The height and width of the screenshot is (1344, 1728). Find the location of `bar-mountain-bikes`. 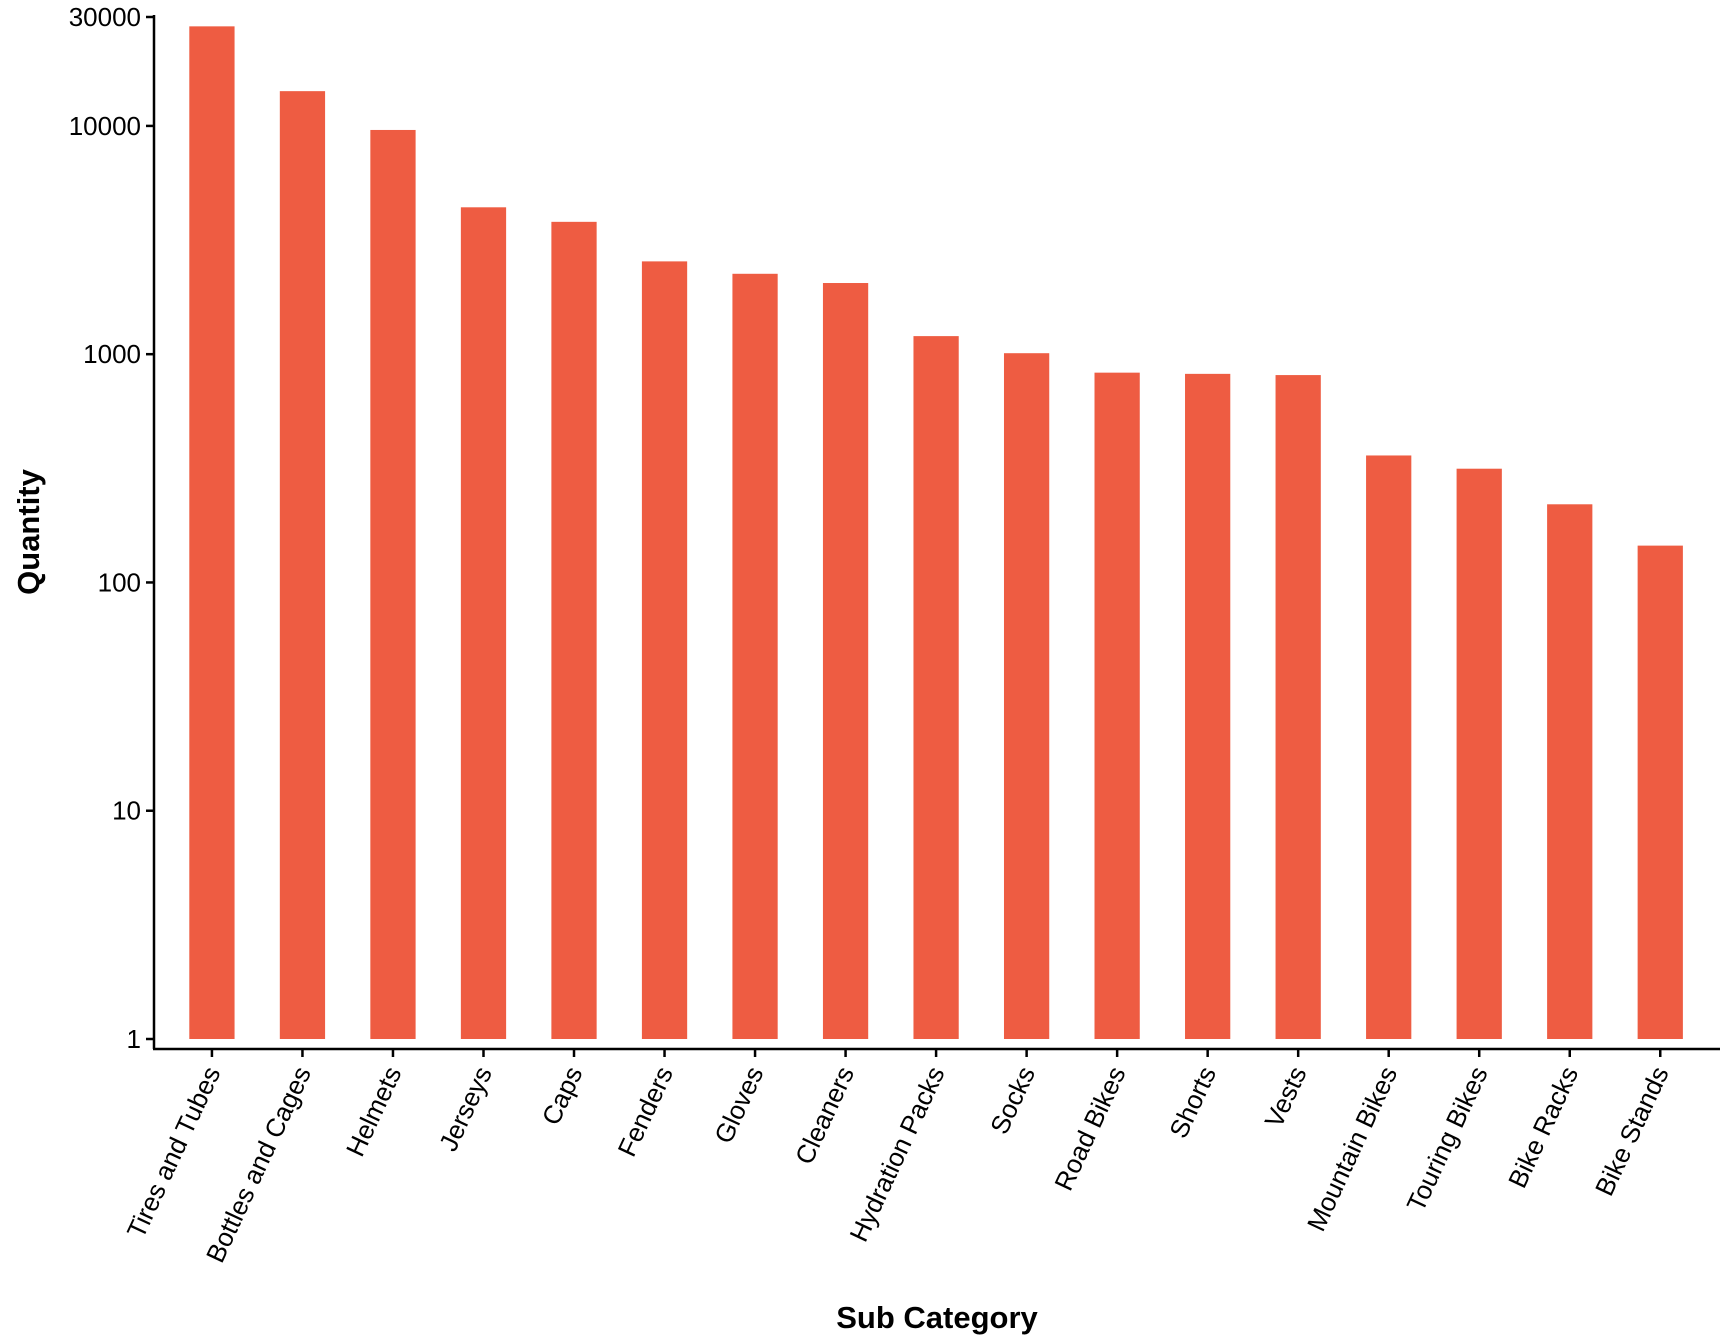

bar-mountain-bikes is located at coordinates (1389, 747).